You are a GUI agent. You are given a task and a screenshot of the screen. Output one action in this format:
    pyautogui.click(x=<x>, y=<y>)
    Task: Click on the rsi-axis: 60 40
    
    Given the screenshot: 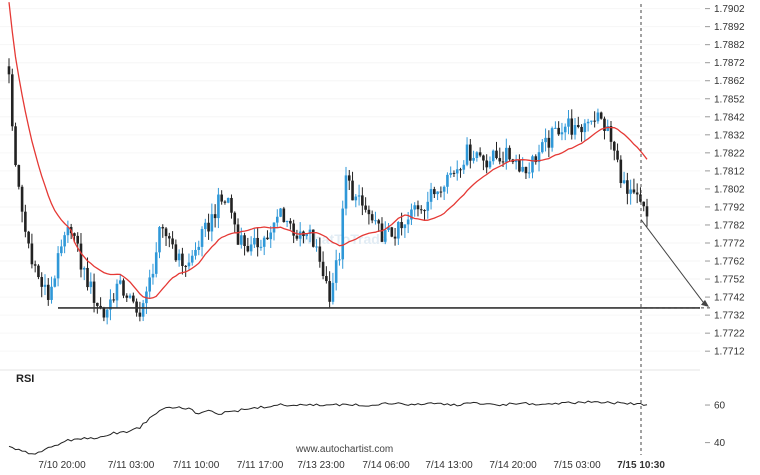 What is the action you would take?
    pyautogui.click(x=715, y=425)
    